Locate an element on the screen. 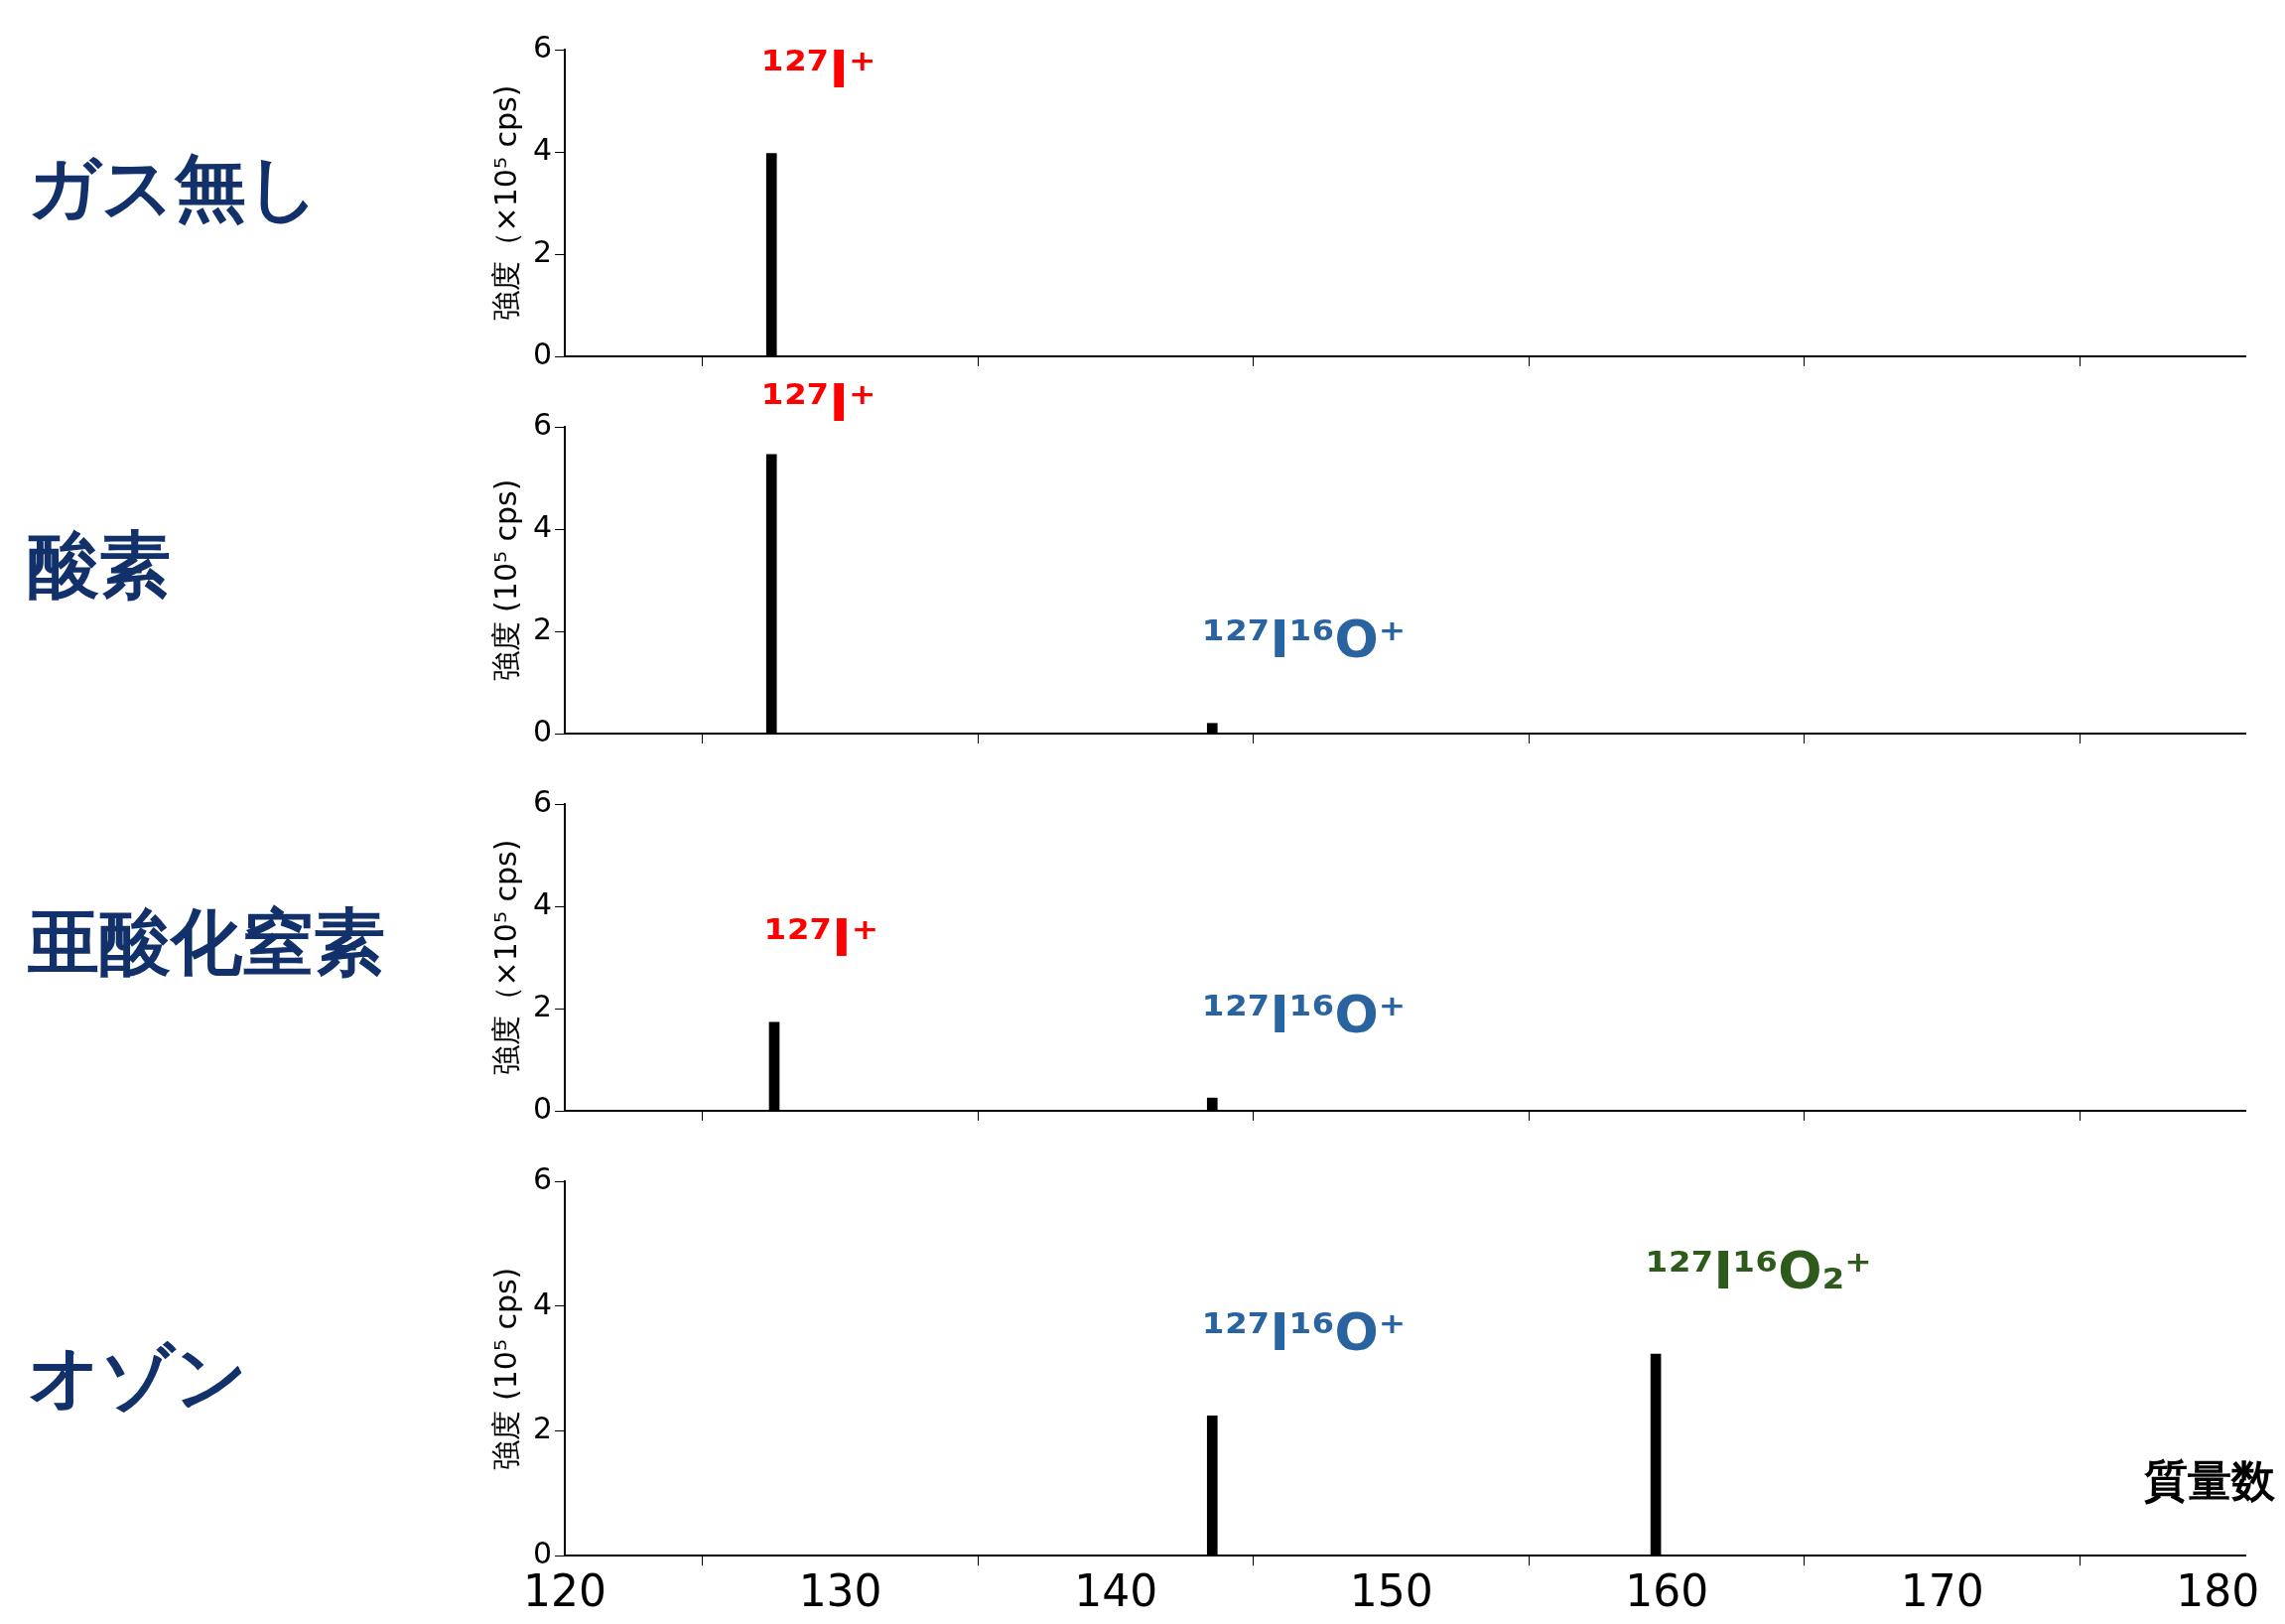  text: オゾン is located at coordinates (138, 1377).